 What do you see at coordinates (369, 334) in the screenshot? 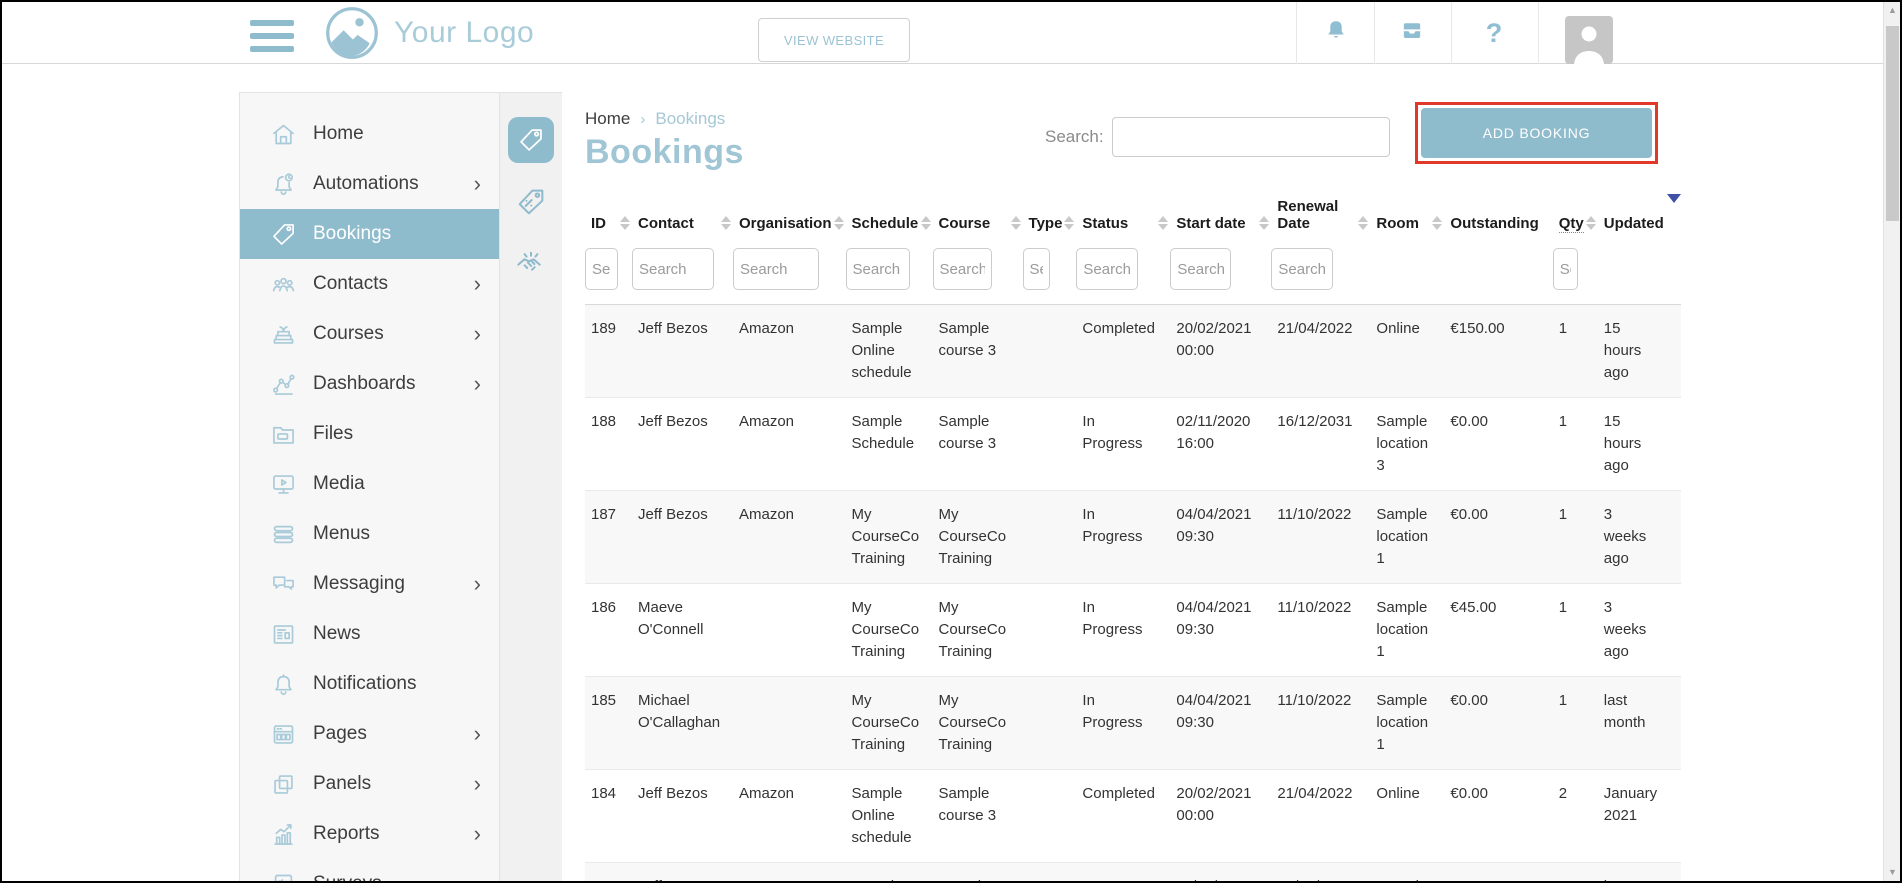
I see `sidebar-item-courses: Courses ›` at bounding box center [369, 334].